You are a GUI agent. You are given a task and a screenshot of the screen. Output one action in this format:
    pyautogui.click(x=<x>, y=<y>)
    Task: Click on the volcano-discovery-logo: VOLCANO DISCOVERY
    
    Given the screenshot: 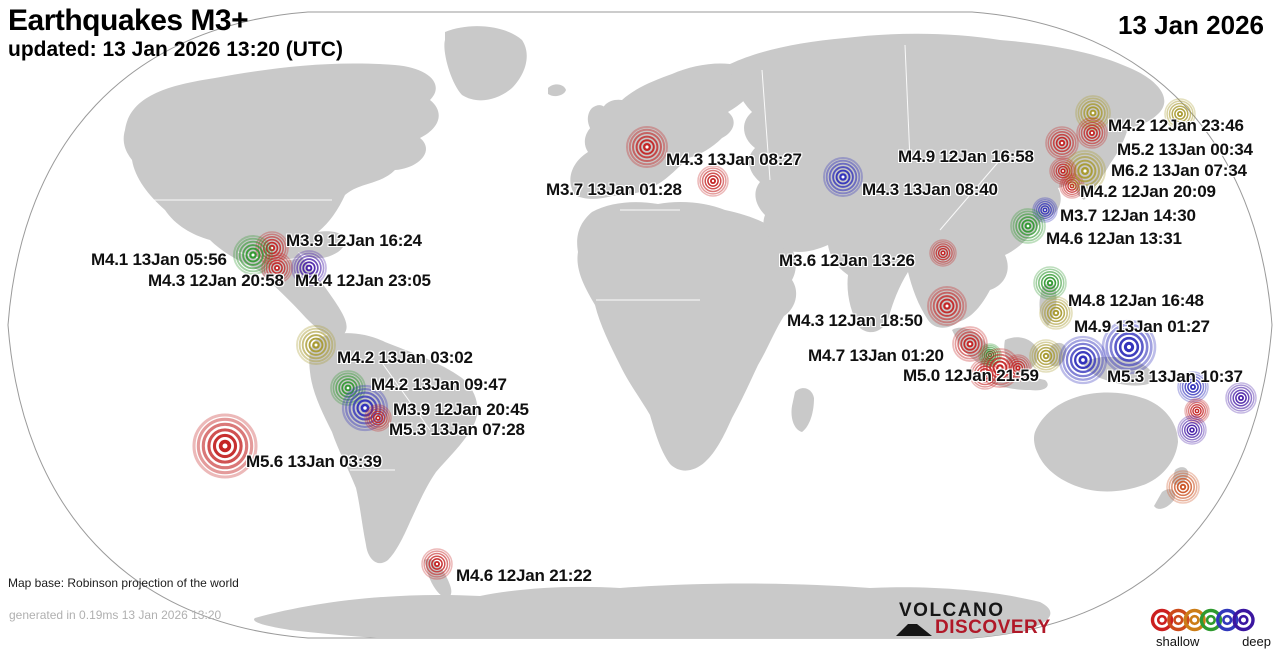 What is the action you would take?
    pyautogui.click(x=973, y=619)
    